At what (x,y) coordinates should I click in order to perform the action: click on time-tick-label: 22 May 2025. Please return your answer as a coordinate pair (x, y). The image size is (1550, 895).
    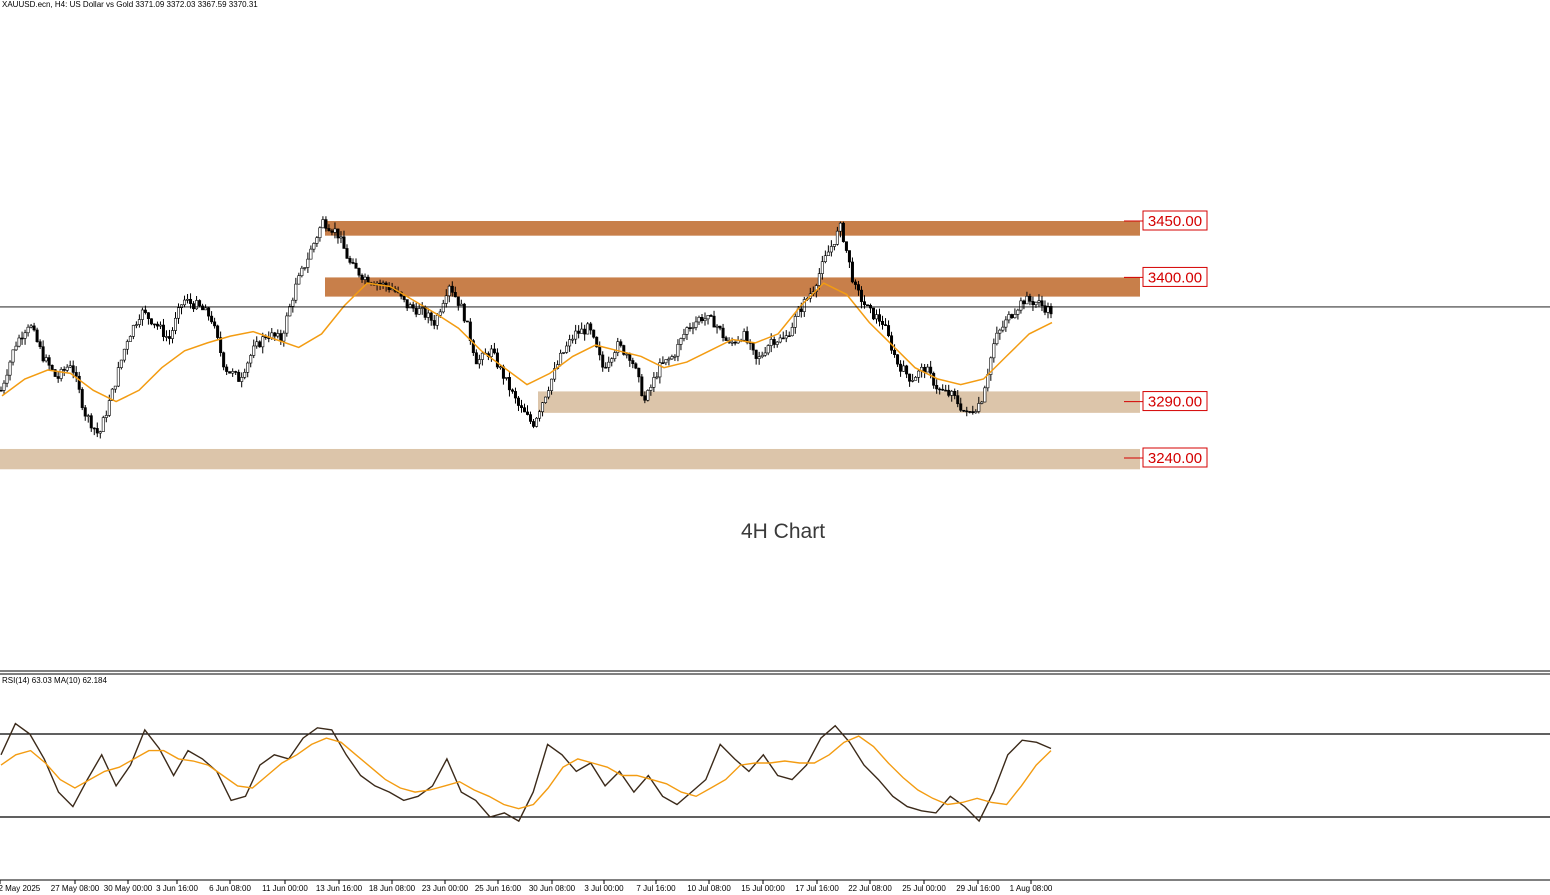
    Looking at the image, I should click on (20, 888).